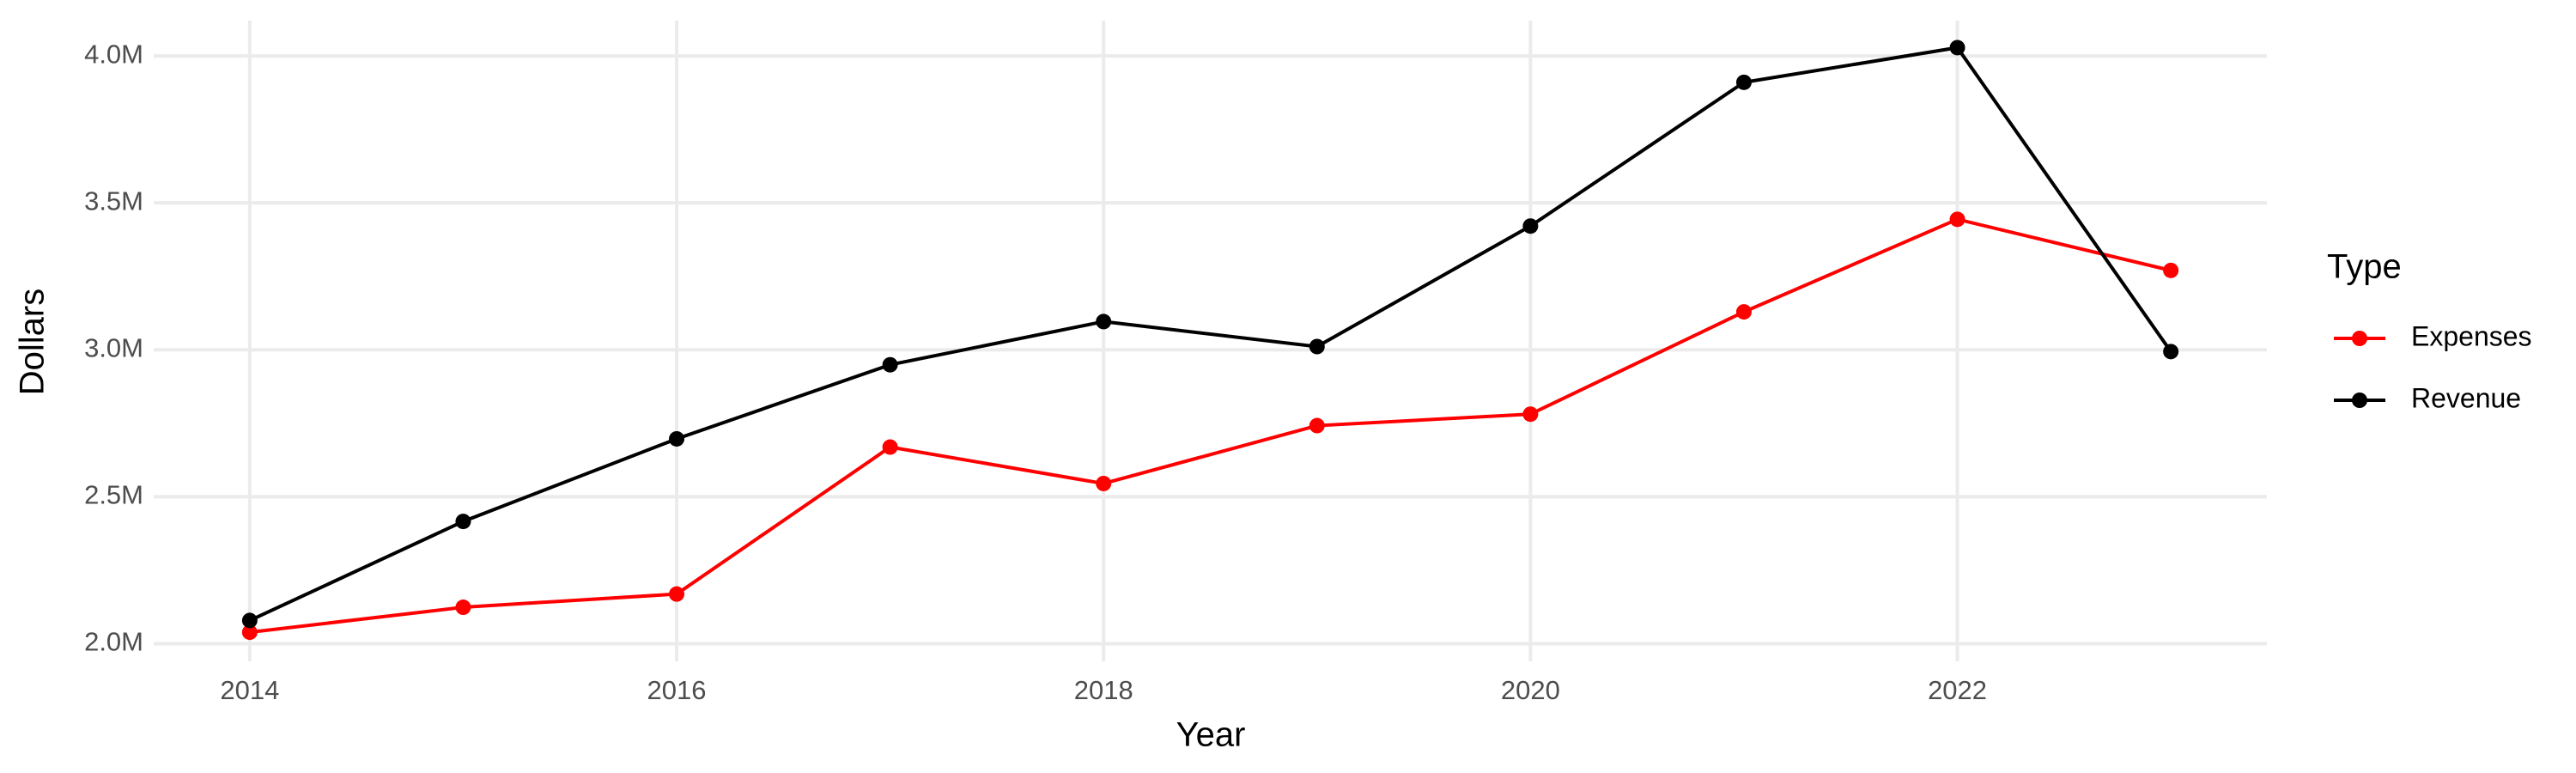  What do you see at coordinates (113, 54) in the screenshot?
I see `y-tick-label: 4.0M` at bounding box center [113, 54].